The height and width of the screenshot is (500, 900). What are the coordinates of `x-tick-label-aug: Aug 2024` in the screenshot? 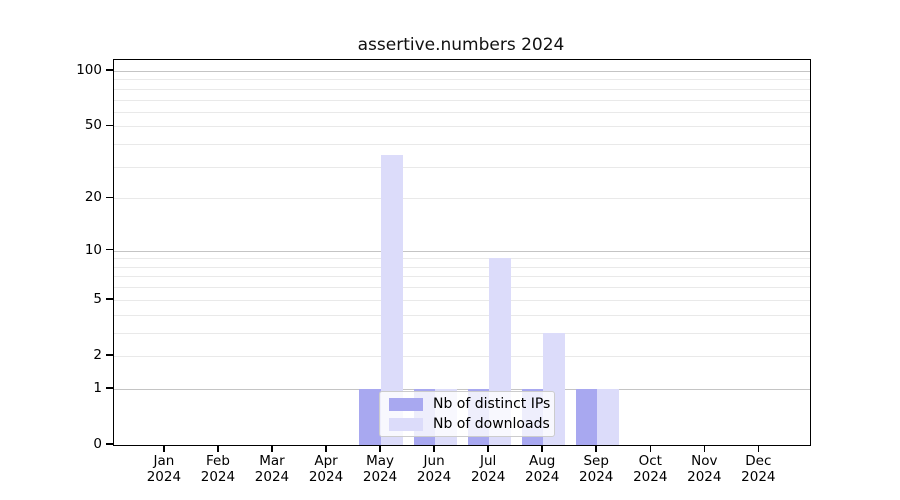 It's located at (542, 469).